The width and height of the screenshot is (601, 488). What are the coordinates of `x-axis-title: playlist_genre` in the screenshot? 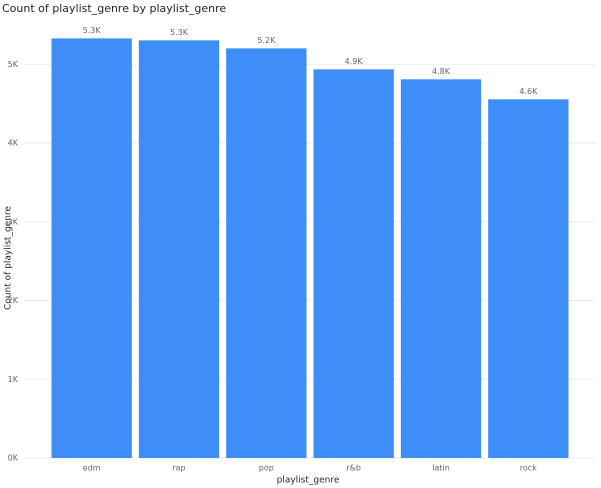 It's located at (308, 481).